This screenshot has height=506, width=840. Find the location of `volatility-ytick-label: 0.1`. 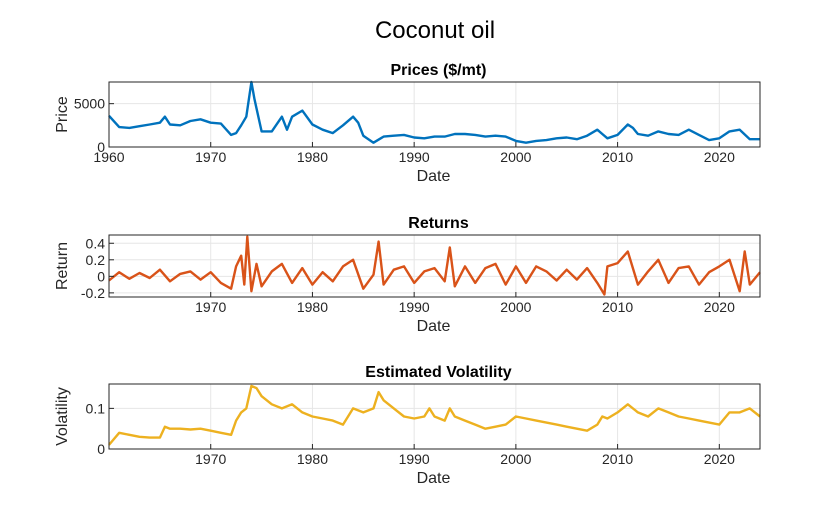

volatility-ytick-label: 0.1 is located at coordinates (96, 408).